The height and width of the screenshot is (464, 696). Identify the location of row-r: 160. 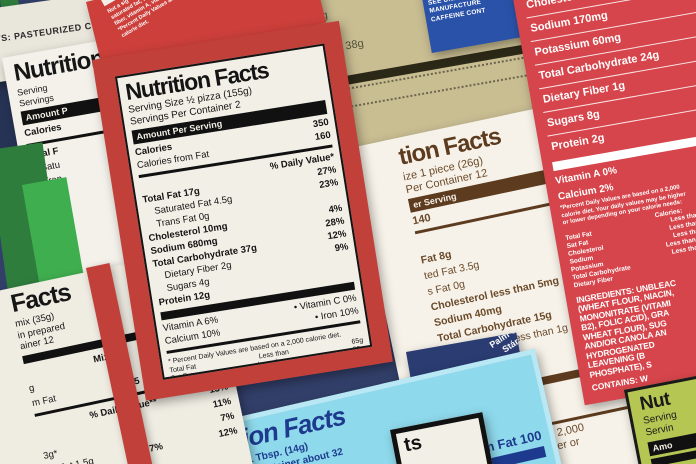
(323, 136).